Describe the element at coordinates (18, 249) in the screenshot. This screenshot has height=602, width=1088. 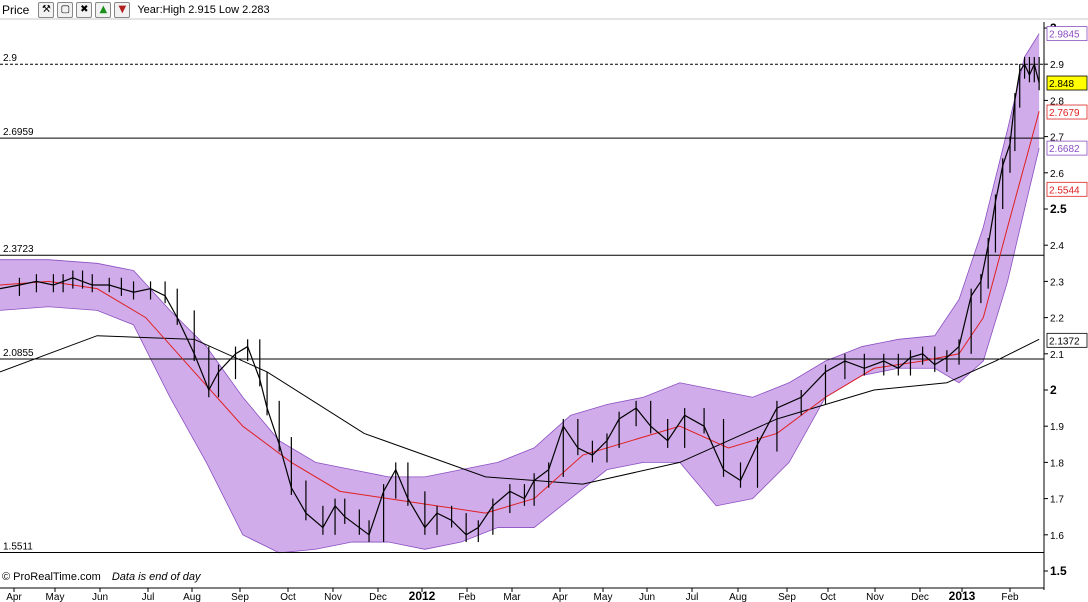
I see `level-label-2: 2.3723` at that location.